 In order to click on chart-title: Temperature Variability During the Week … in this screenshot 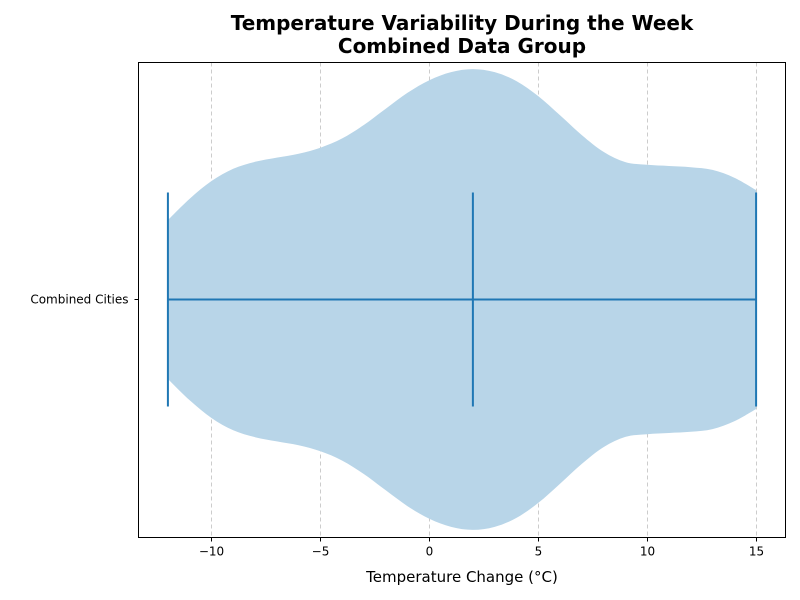, I will do `click(400, 35)`.